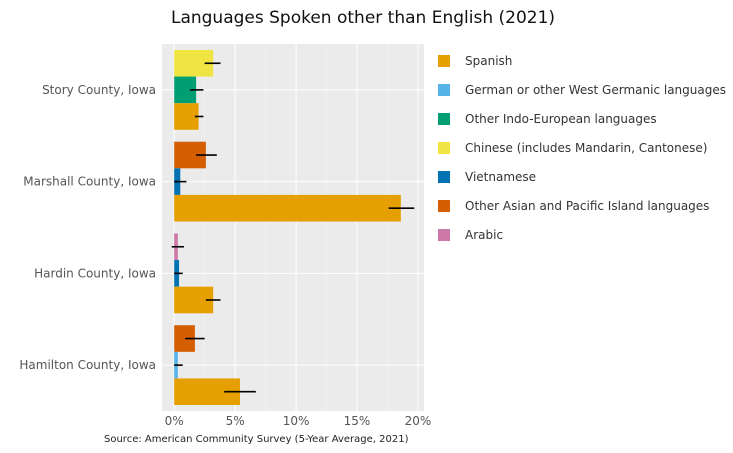  I want to click on x-tick-label: 10%, so click(296, 421).